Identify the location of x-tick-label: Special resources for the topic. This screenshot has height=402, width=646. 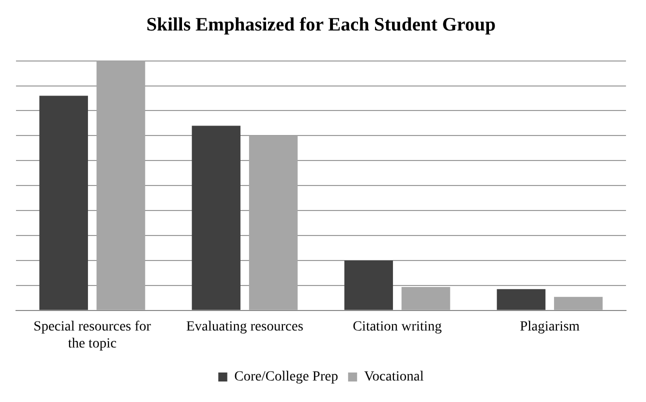
(93, 335).